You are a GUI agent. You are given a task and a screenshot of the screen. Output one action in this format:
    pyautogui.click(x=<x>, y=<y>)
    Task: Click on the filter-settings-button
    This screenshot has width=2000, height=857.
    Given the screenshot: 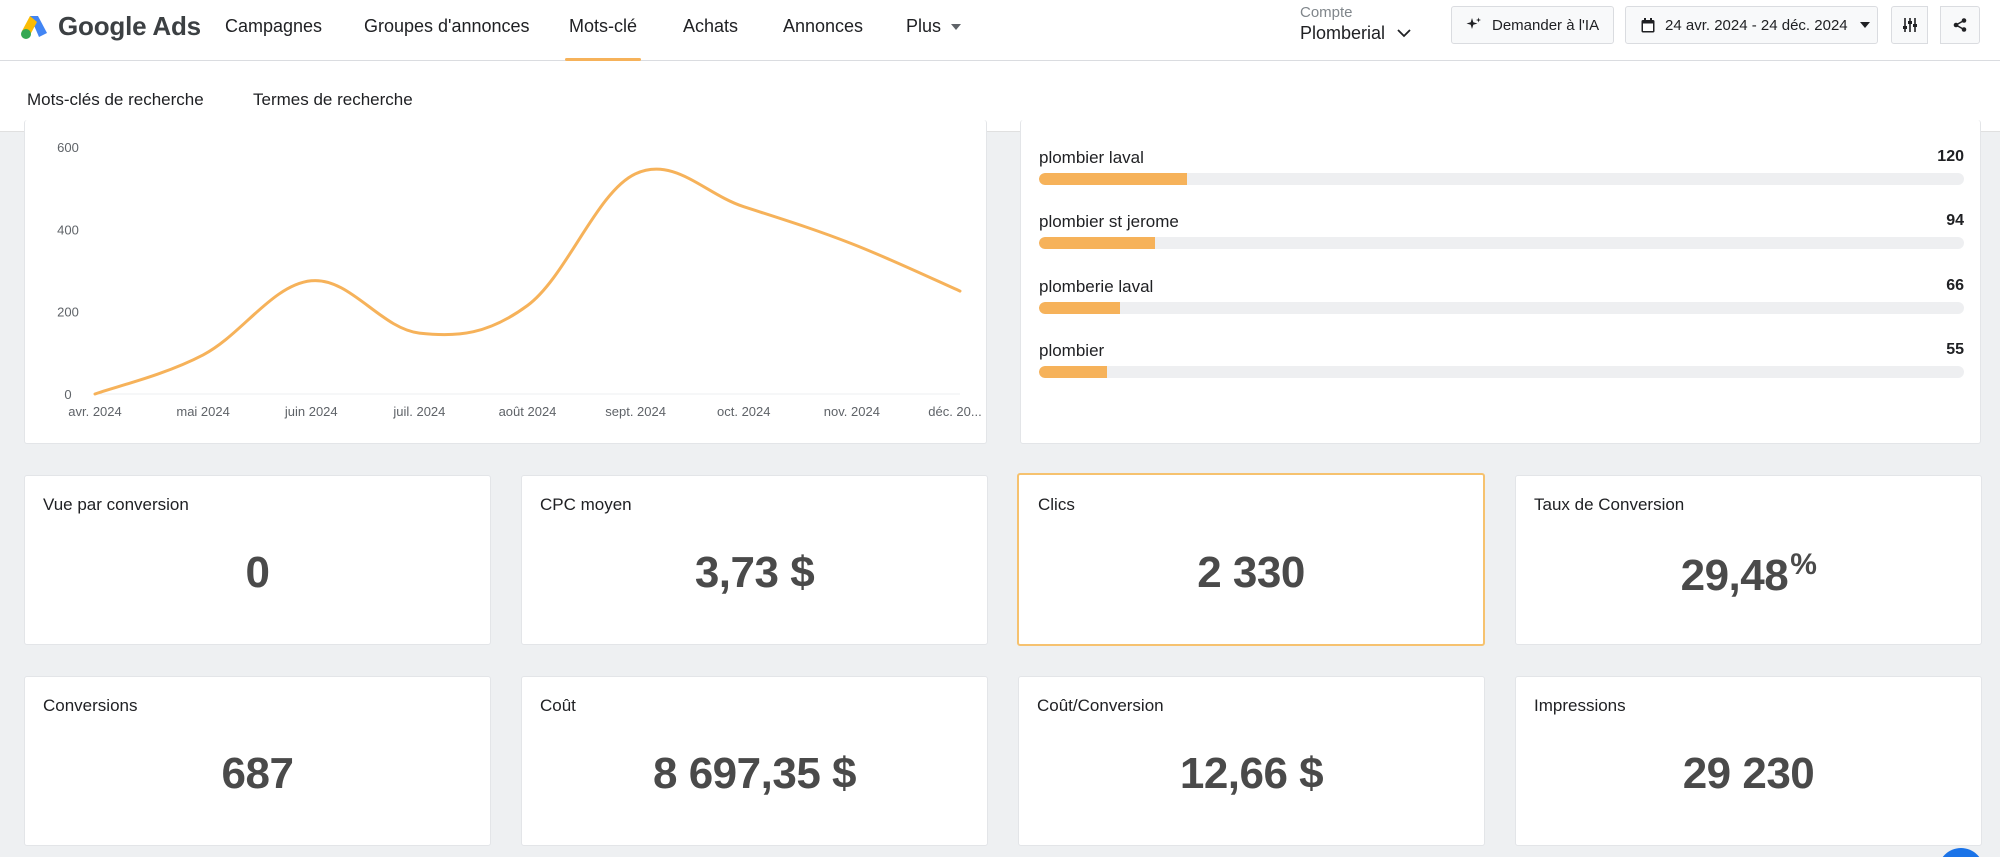 What is the action you would take?
    pyautogui.click(x=1909, y=25)
    